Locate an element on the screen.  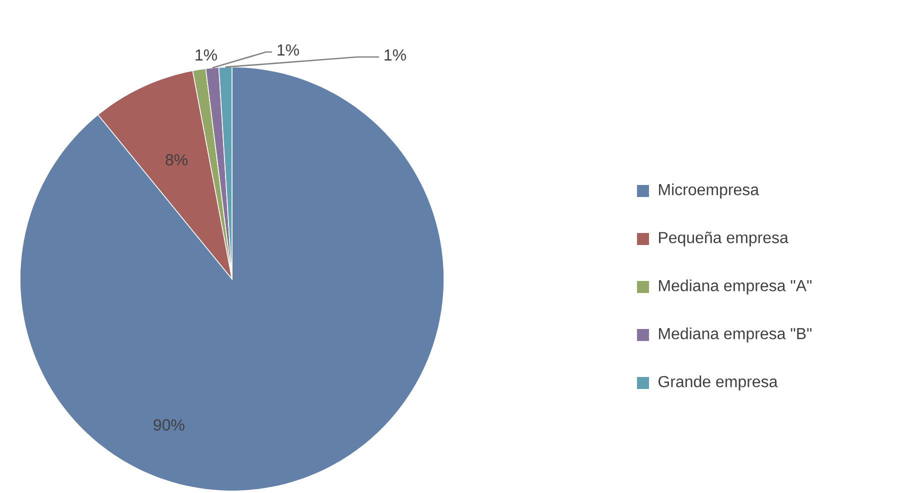
data-label: 8% is located at coordinates (177, 160).